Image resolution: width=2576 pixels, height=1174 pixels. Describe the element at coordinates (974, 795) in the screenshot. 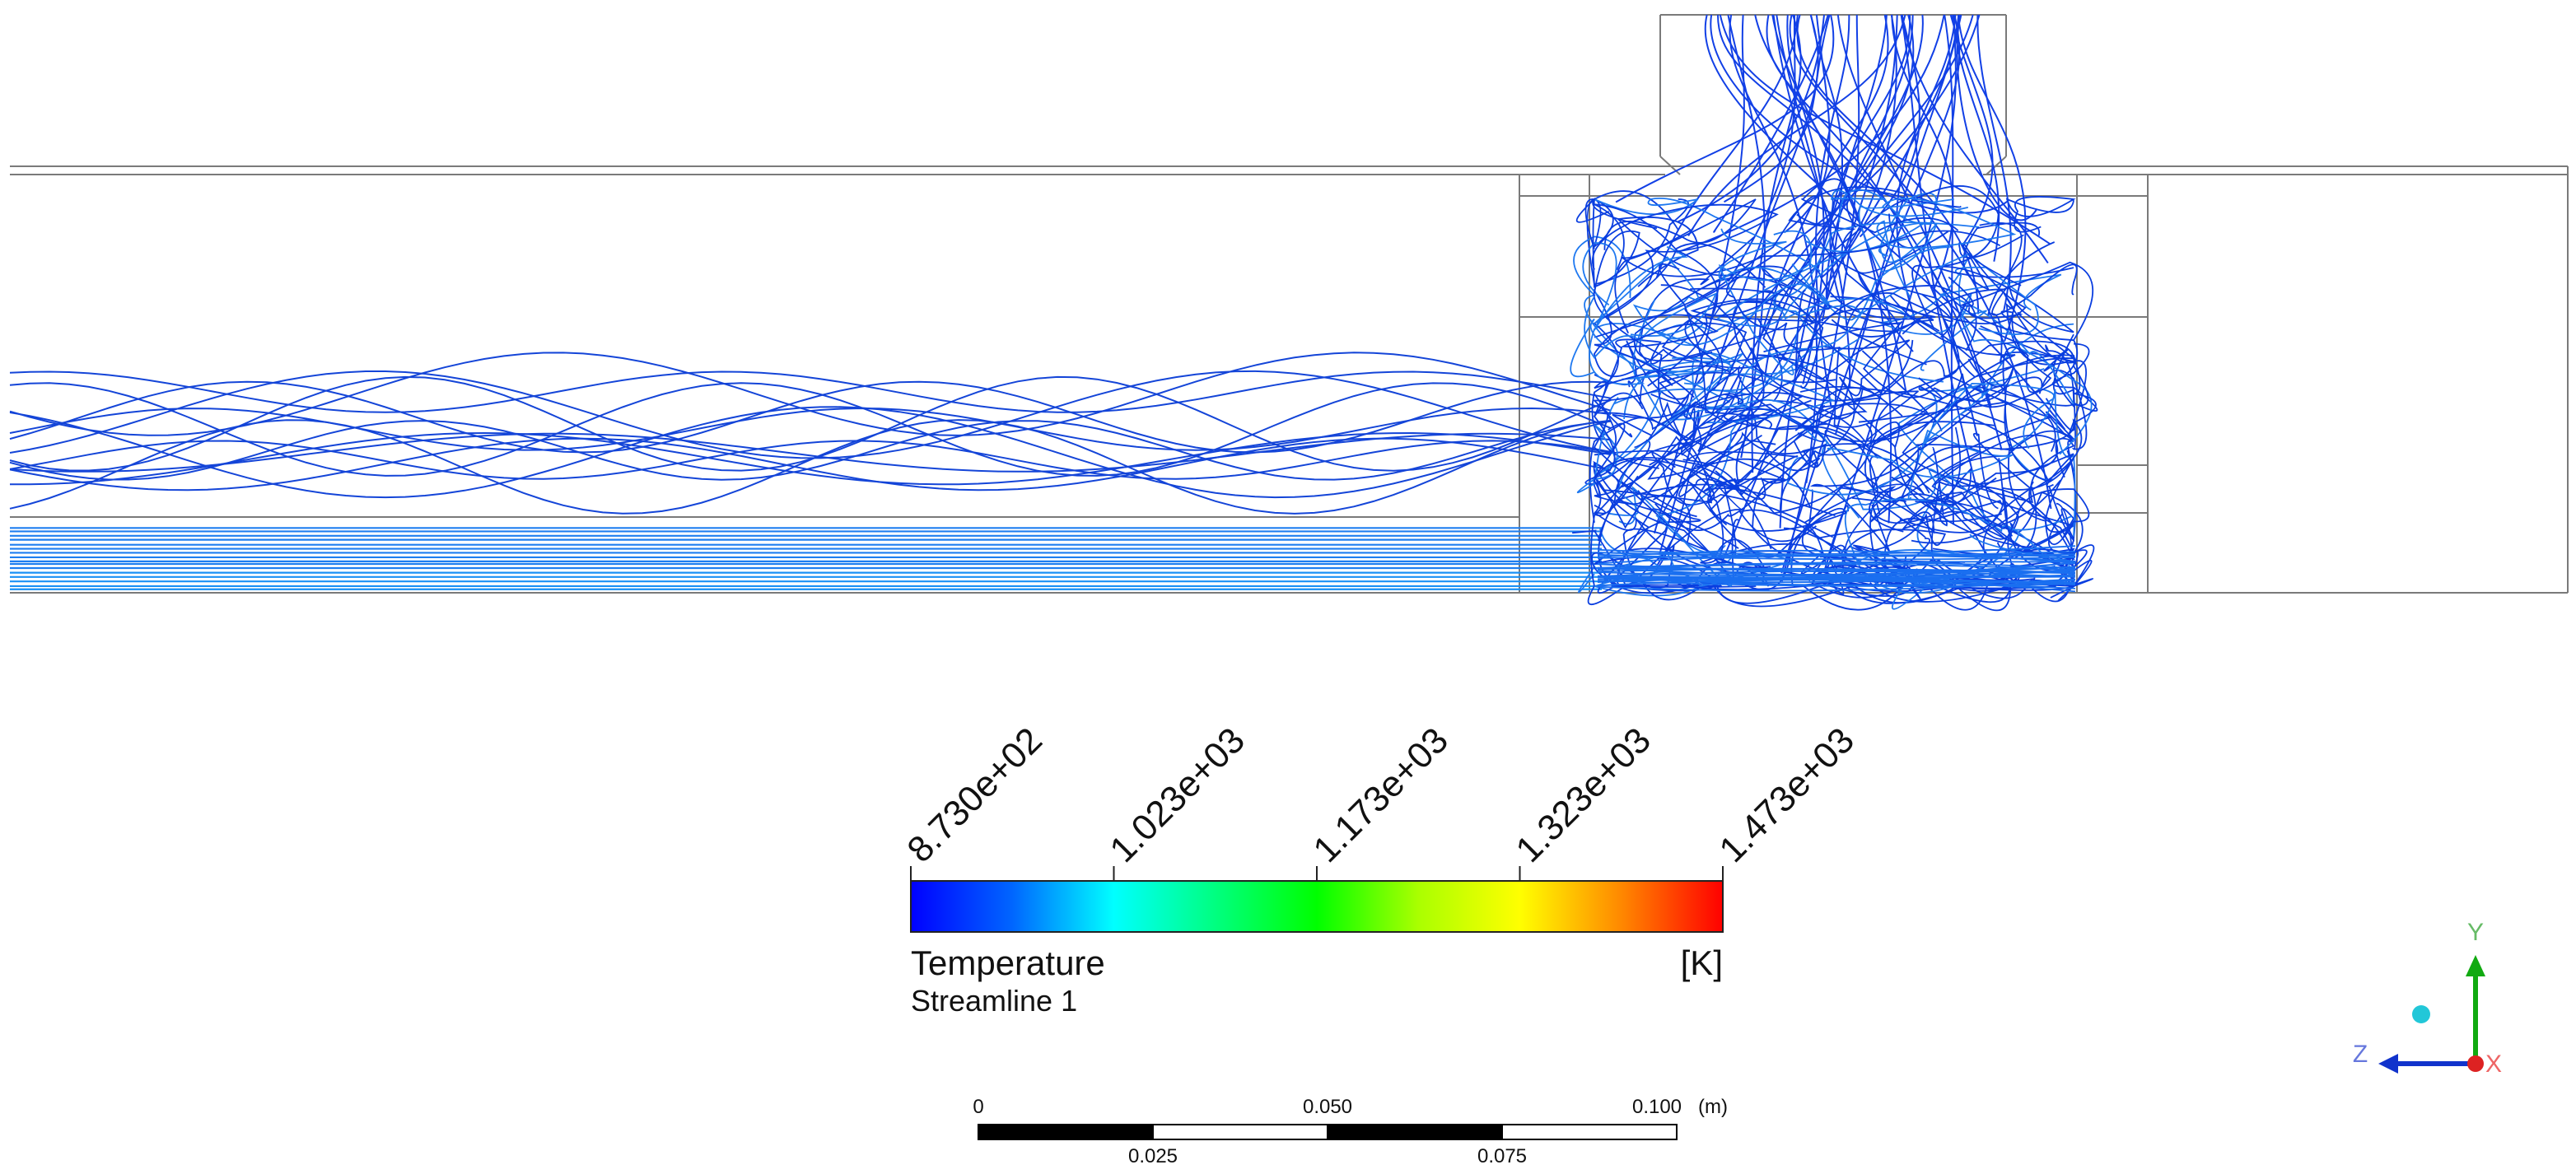

I see `legend-tick-0: 8.730e+02` at that location.